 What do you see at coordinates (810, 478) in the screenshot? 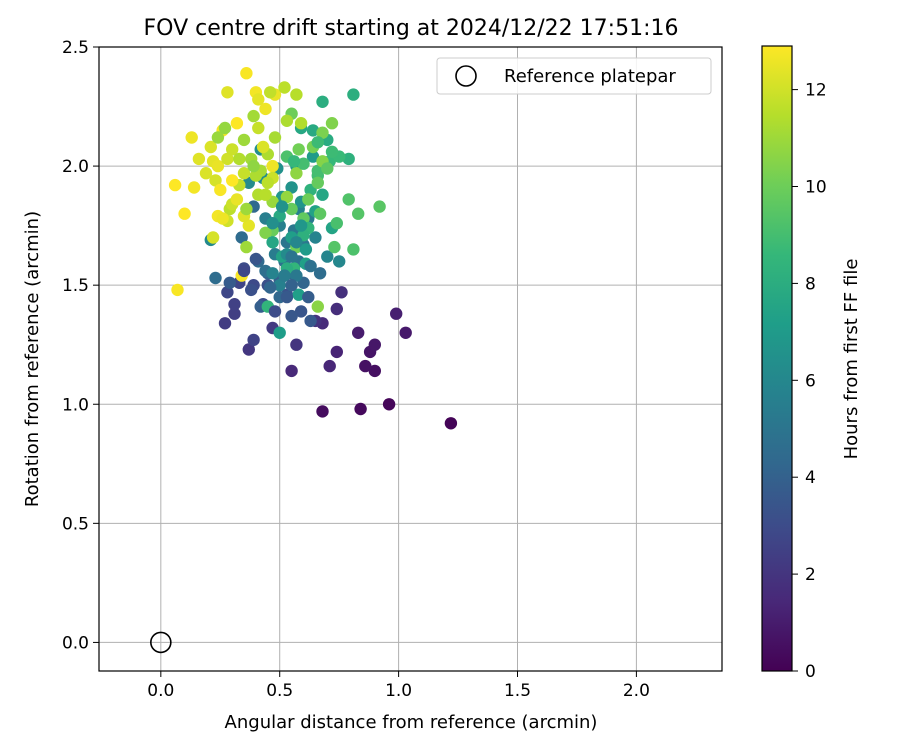
I see `colorbar-tick-label: 4` at bounding box center [810, 478].